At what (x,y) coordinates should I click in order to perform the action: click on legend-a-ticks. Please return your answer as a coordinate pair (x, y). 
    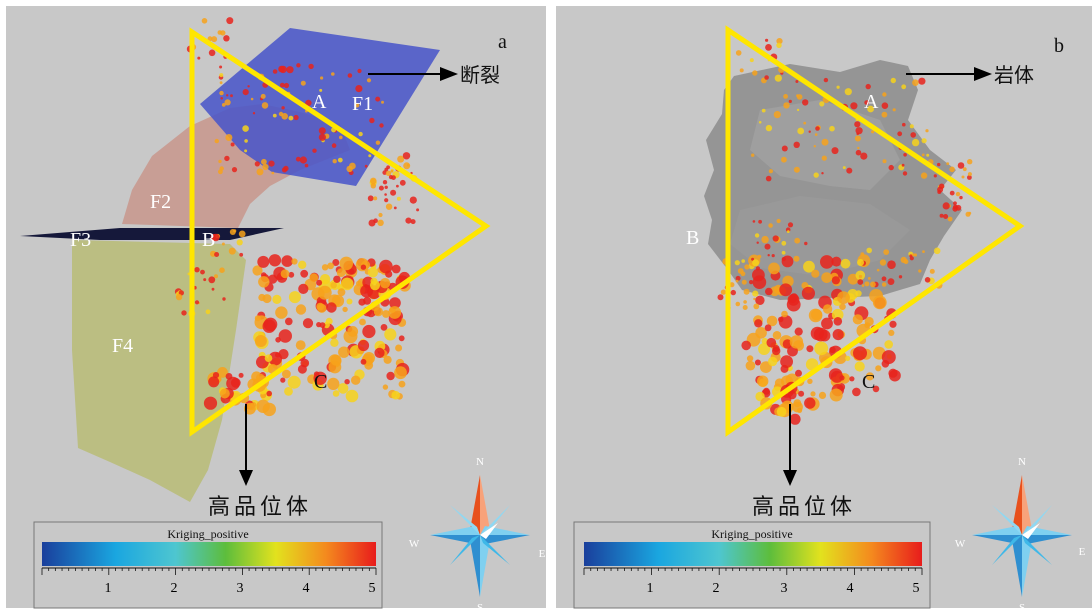
    Looking at the image, I should click on (209, 571).